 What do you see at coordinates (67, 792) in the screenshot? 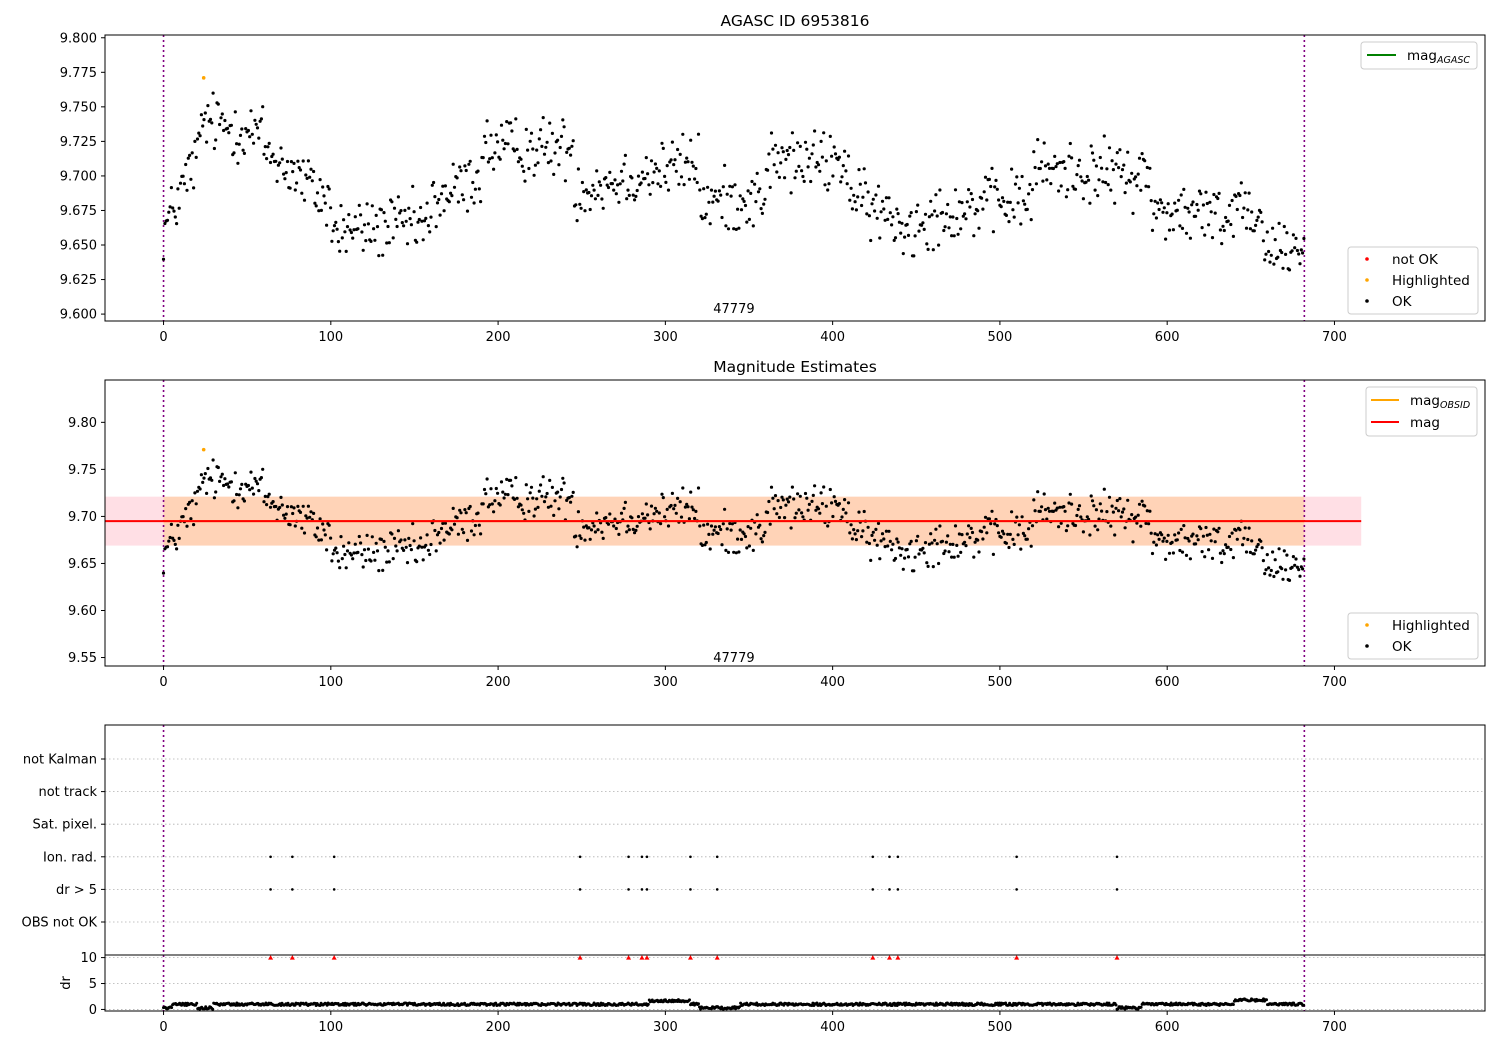
I see `flags-y-tick-label-4: not track` at bounding box center [67, 792].